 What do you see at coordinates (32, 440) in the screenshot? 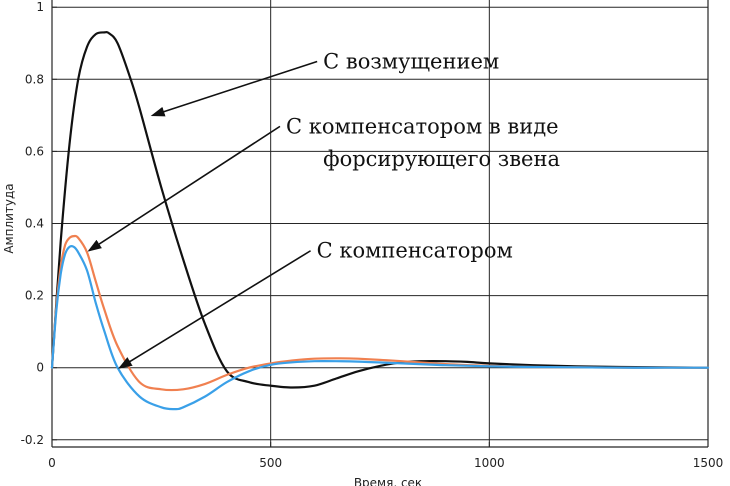
I see `y-tick-label: -0.2` at bounding box center [32, 440].